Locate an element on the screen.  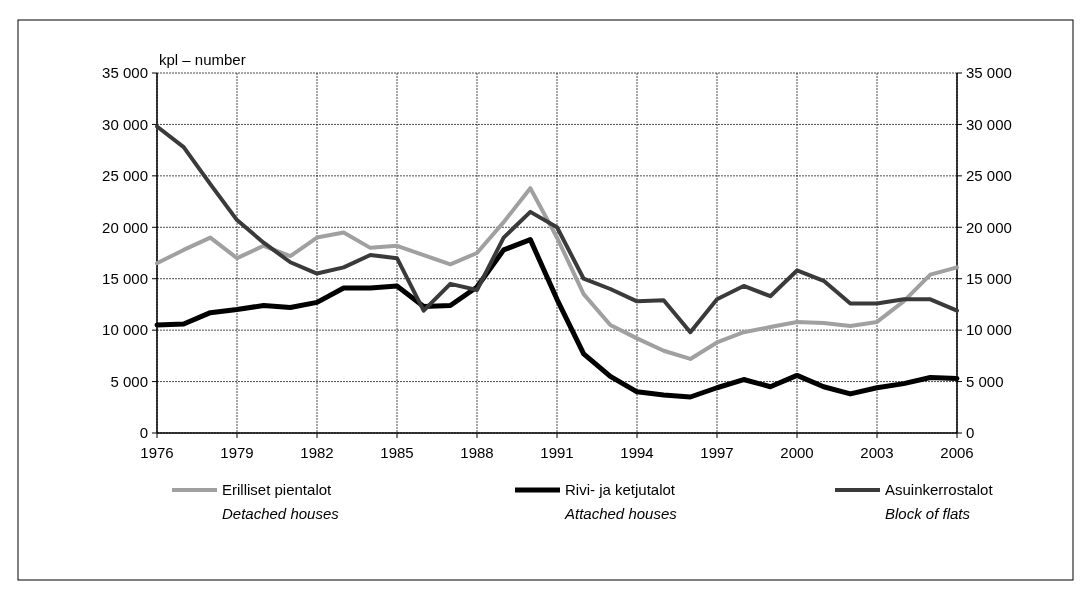
y-tick-label: 15 000 is located at coordinates (125, 278).